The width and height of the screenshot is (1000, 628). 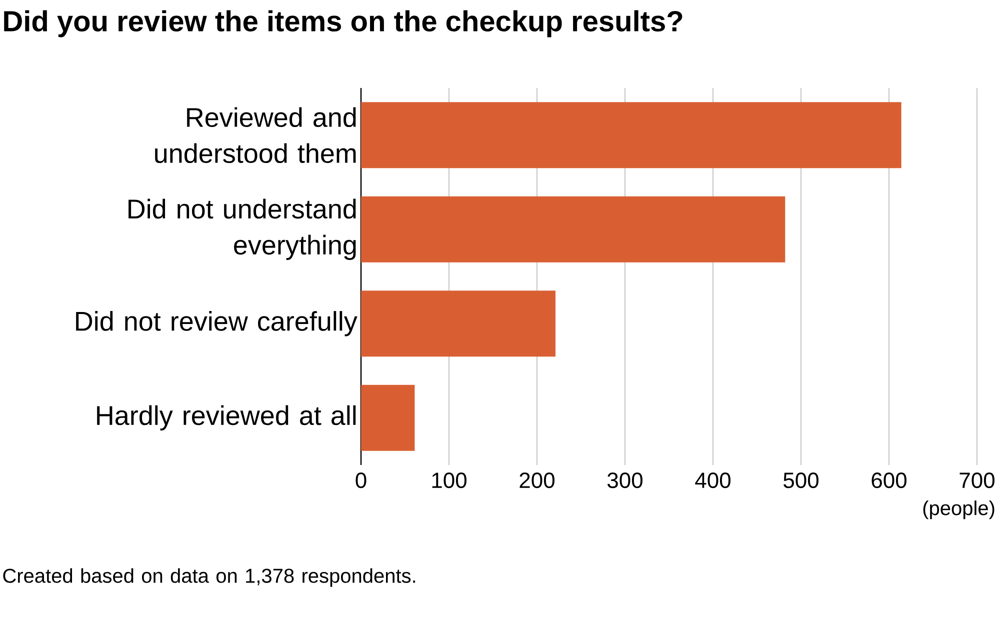 What do you see at coordinates (537, 480) in the screenshot?
I see `x-tick-label: 200` at bounding box center [537, 480].